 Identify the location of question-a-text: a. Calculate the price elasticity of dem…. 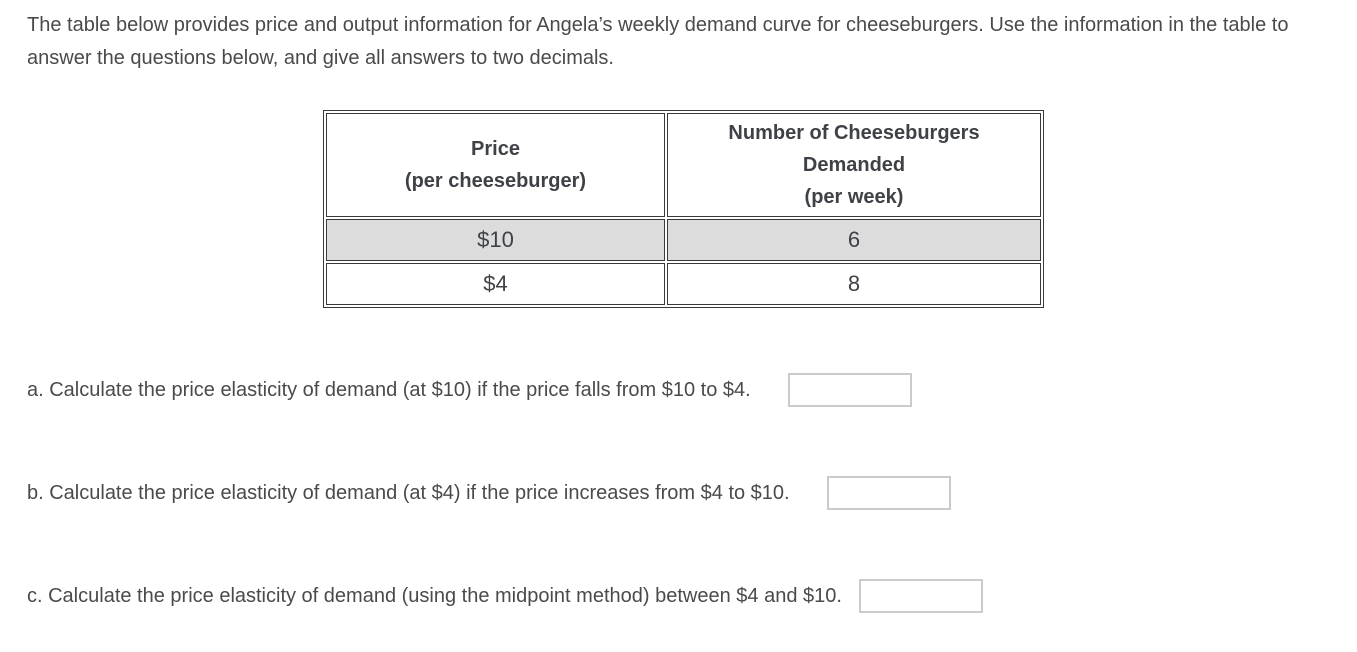
(389, 390).